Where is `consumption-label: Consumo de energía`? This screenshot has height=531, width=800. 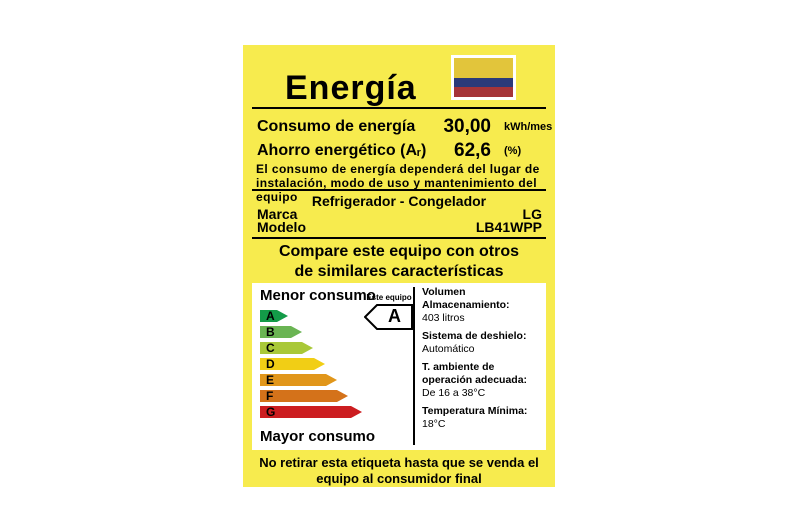 consumption-label: Consumo de energía is located at coordinates (336, 126).